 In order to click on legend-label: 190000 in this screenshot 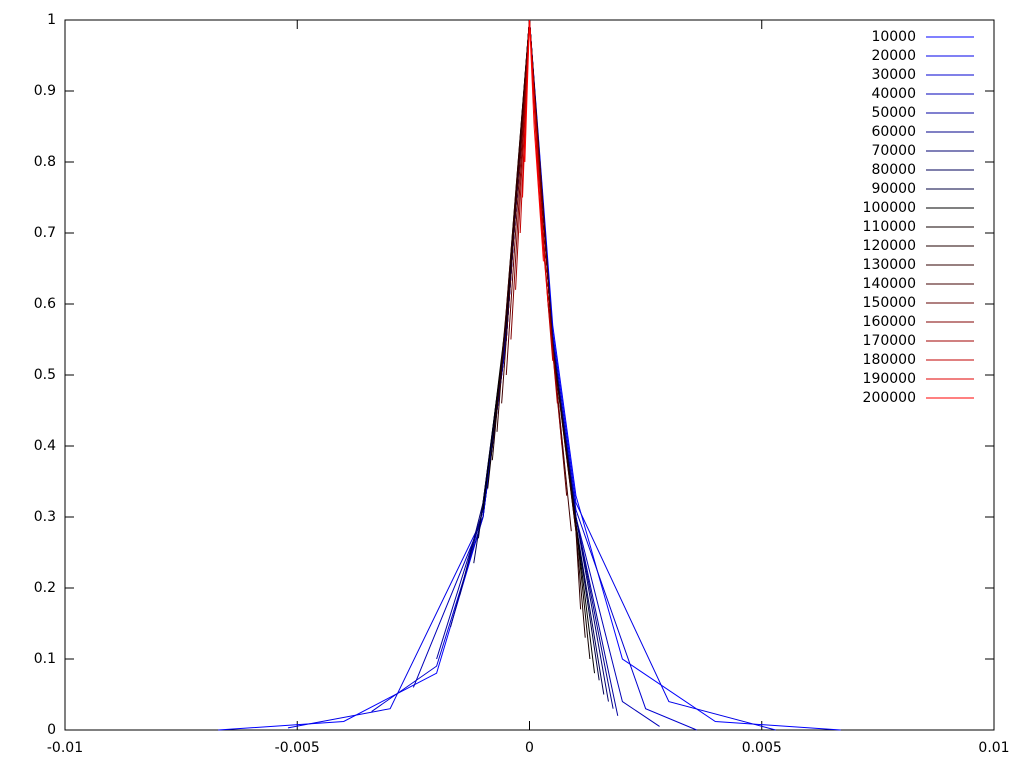, I will do `click(889, 379)`.